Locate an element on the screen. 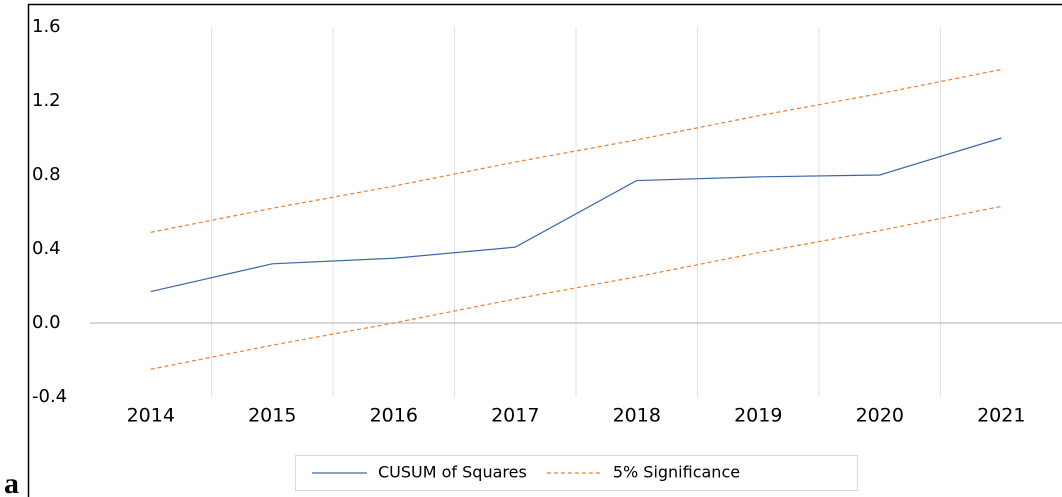 The image size is (1062, 497). x-tick-label: 2020 is located at coordinates (880, 416).